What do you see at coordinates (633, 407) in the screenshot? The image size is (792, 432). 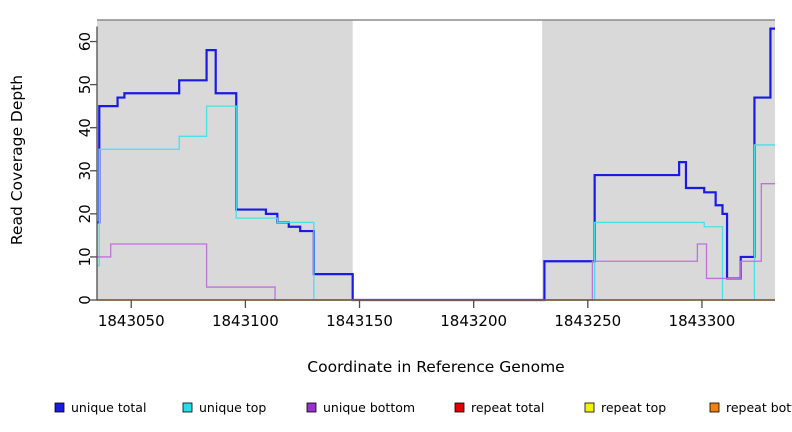 I see `legend-label-repeat-top: repeat top` at bounding box center [633, 407].